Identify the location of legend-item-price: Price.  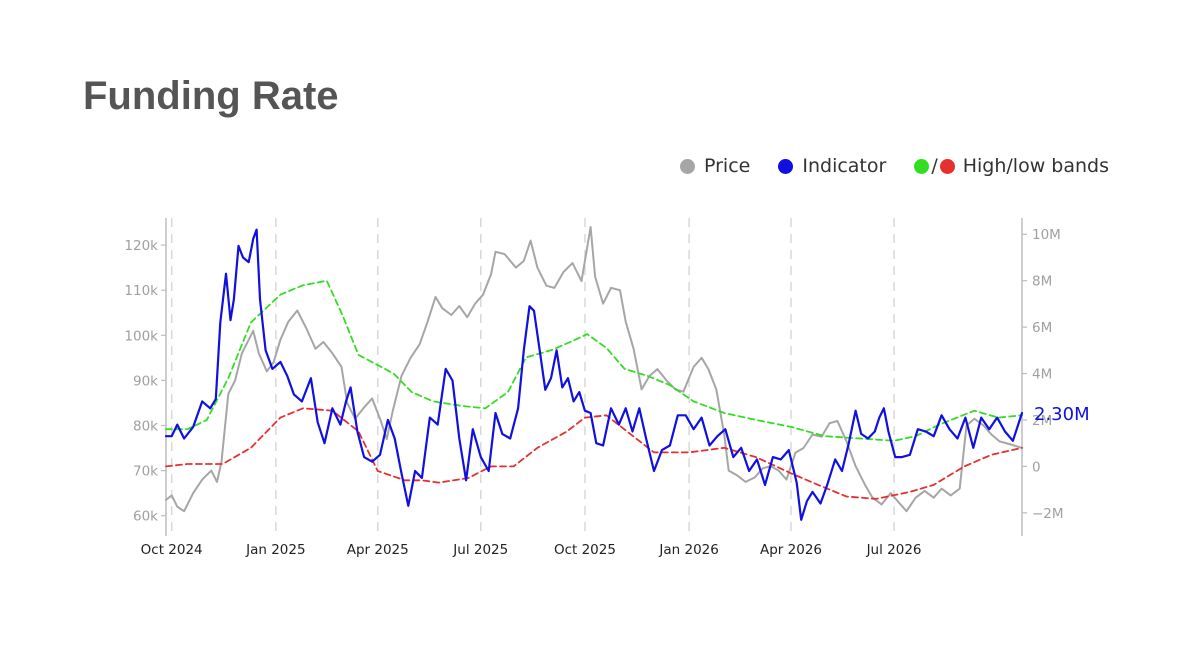
(715, 166).